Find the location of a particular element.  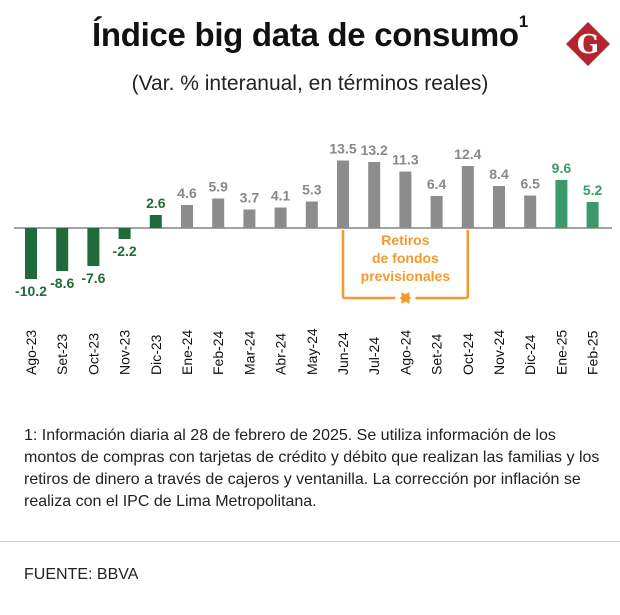

title-footnote-marker: 1 is located at coordinates (523, 21).